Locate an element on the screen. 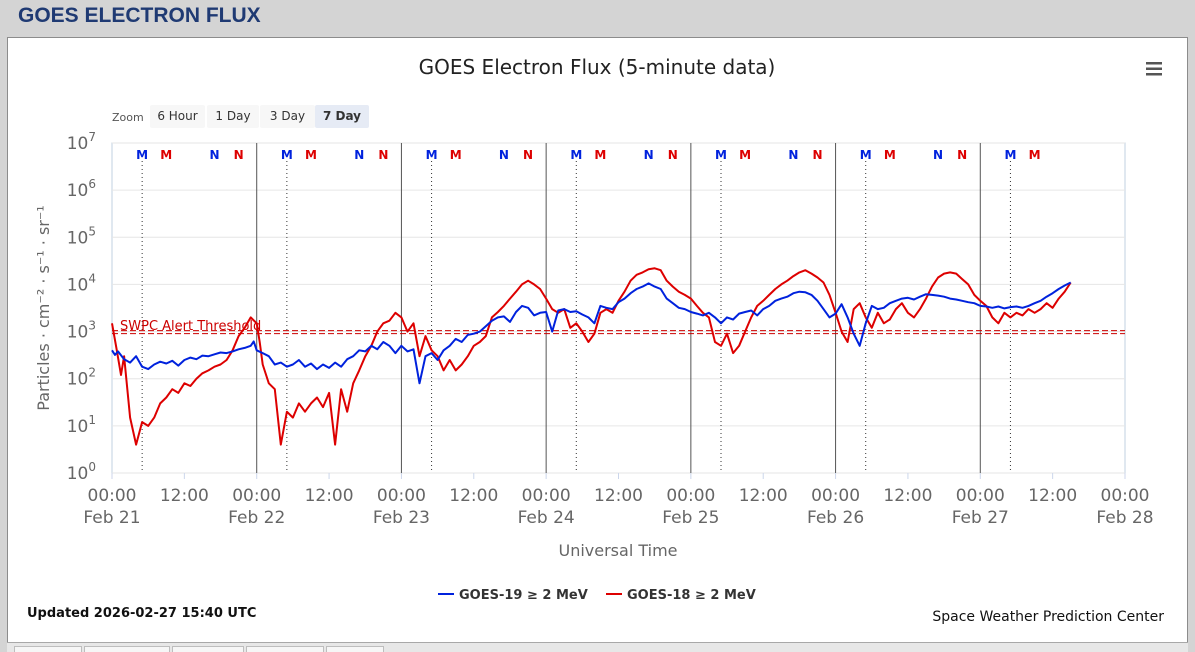  chart-title: GOES Electron Flux (5-minute data) is located at coordinates (597, 67).